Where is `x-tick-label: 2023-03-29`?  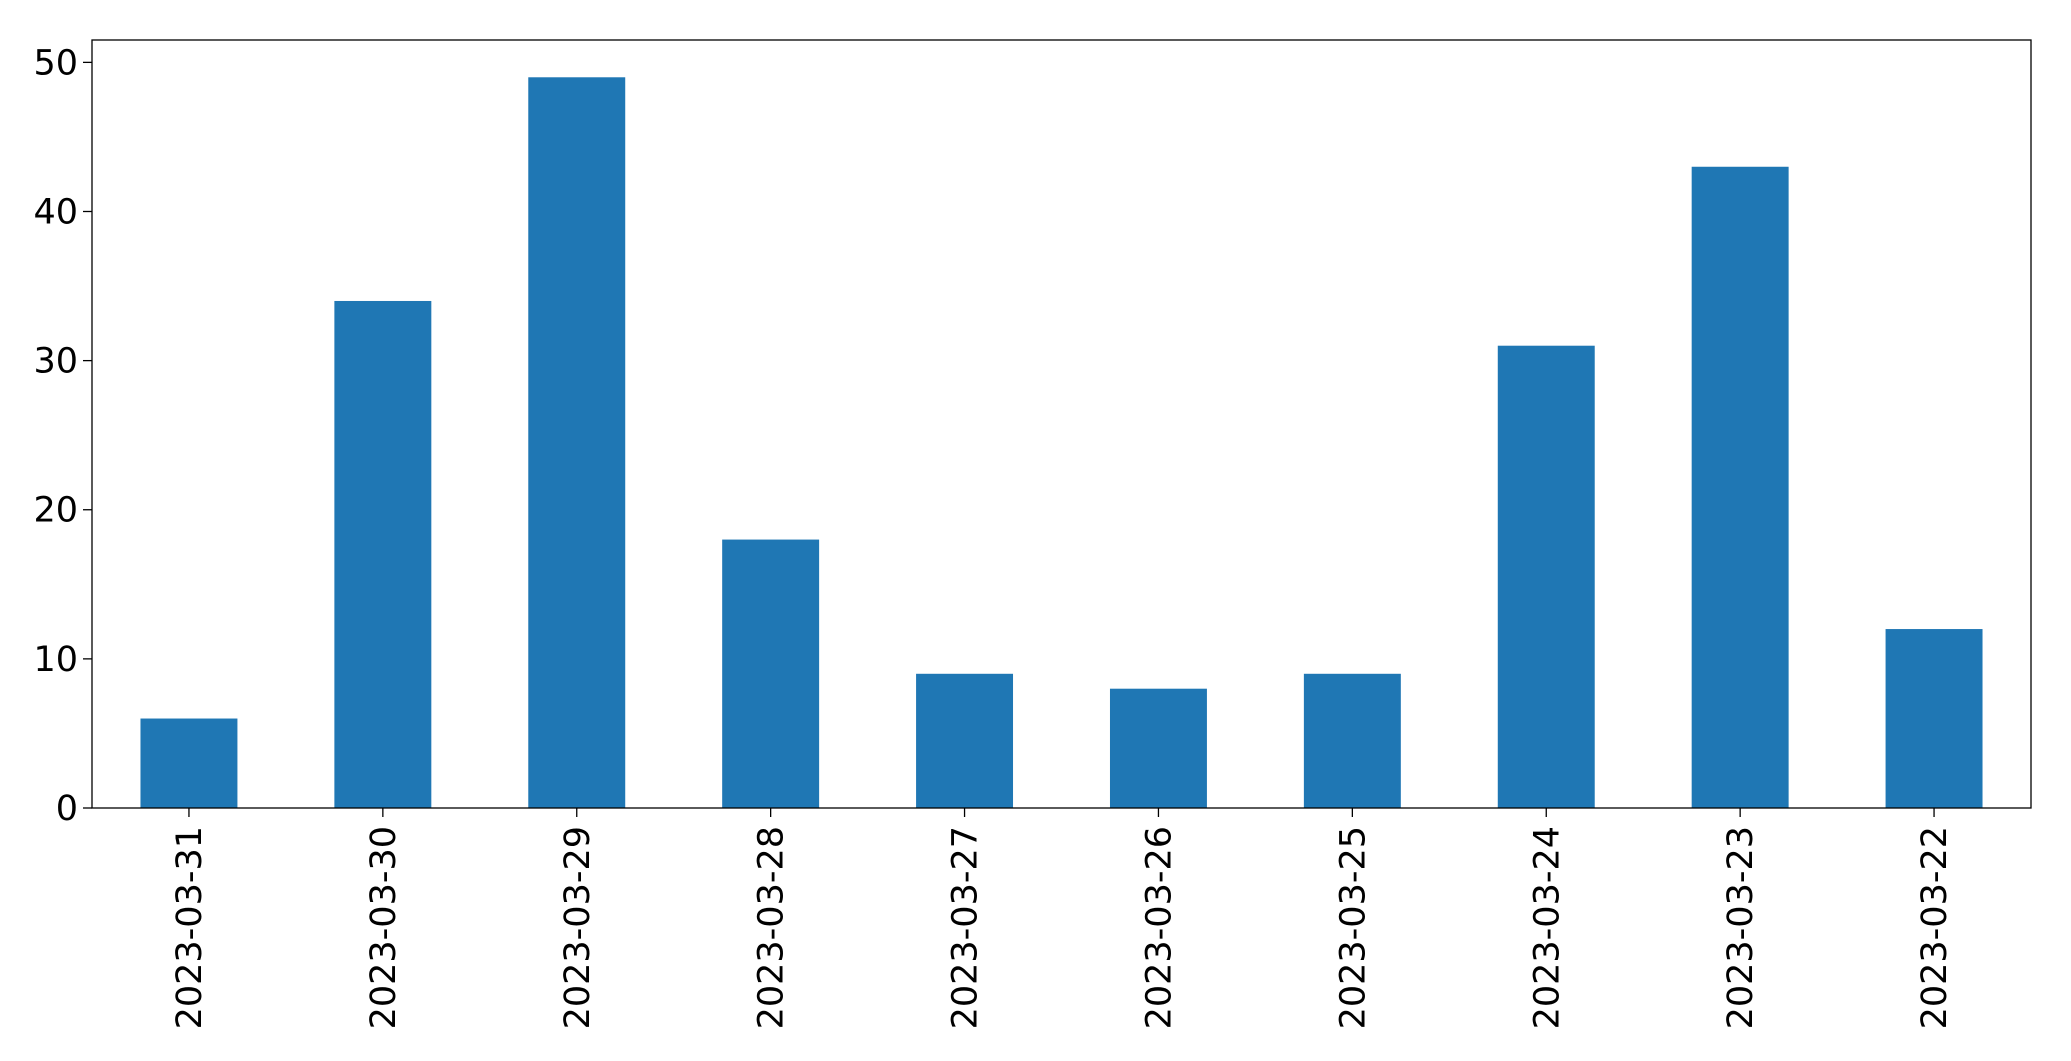 x-tick-label: 2023-03-29 is located at coordinates (578, 927).